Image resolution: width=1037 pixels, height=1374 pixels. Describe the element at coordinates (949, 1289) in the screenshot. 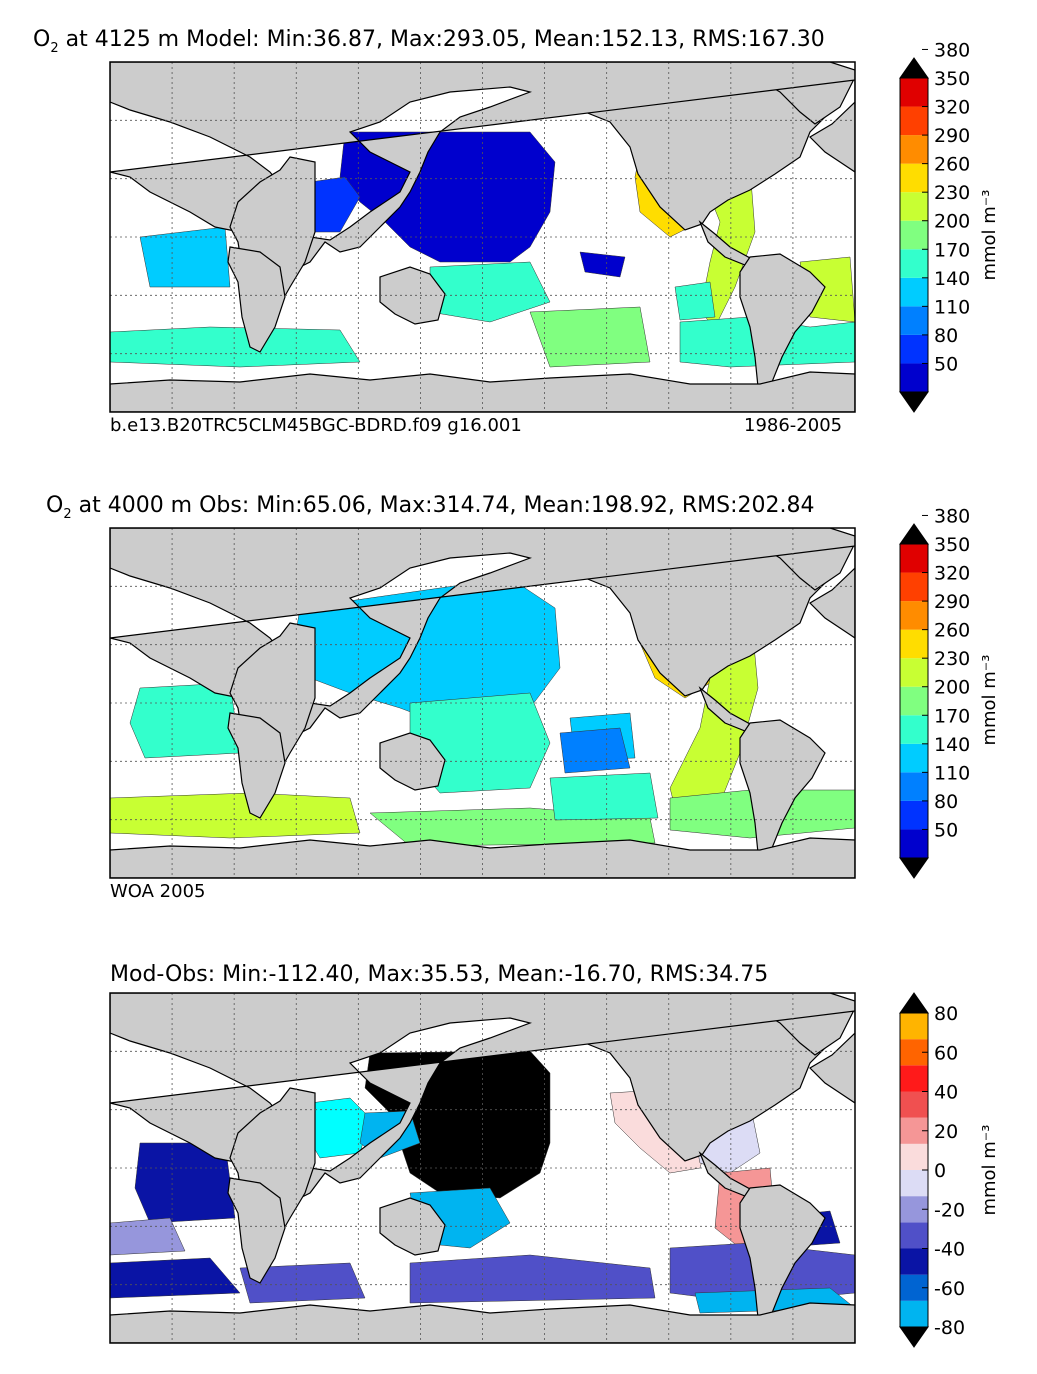

I see `colorbar-tick-label: -60` at that location.